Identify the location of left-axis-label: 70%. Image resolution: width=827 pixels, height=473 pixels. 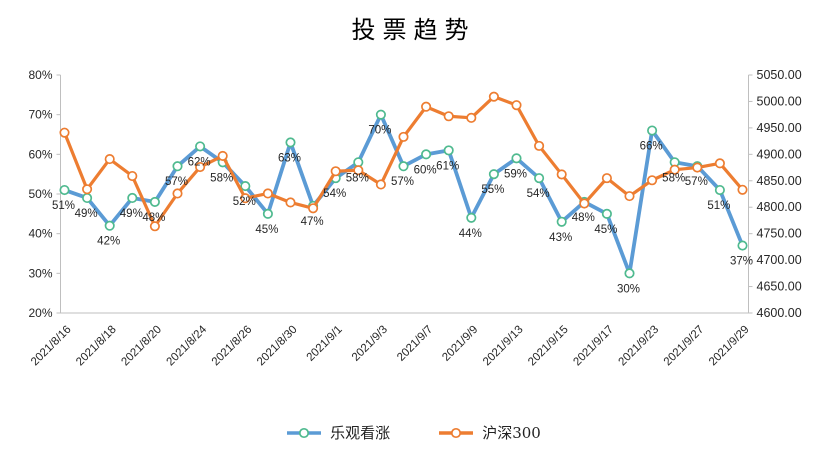
(40, 115).